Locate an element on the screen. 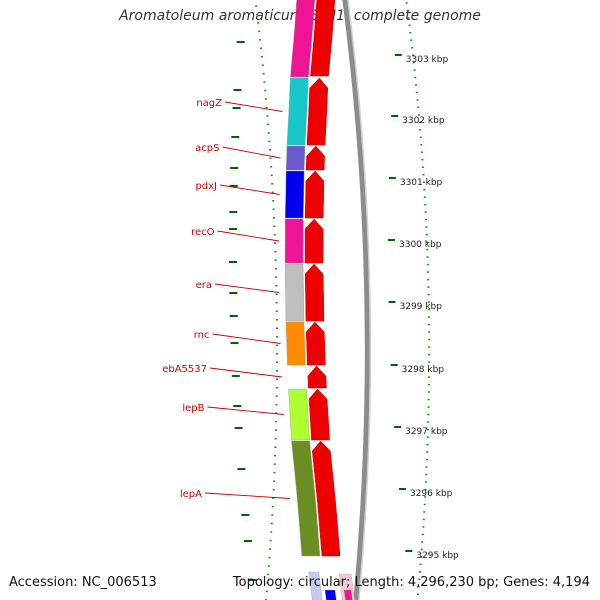 This screenshot has height=600, width=600. leader-lepB is located at coordinates (245, 410).